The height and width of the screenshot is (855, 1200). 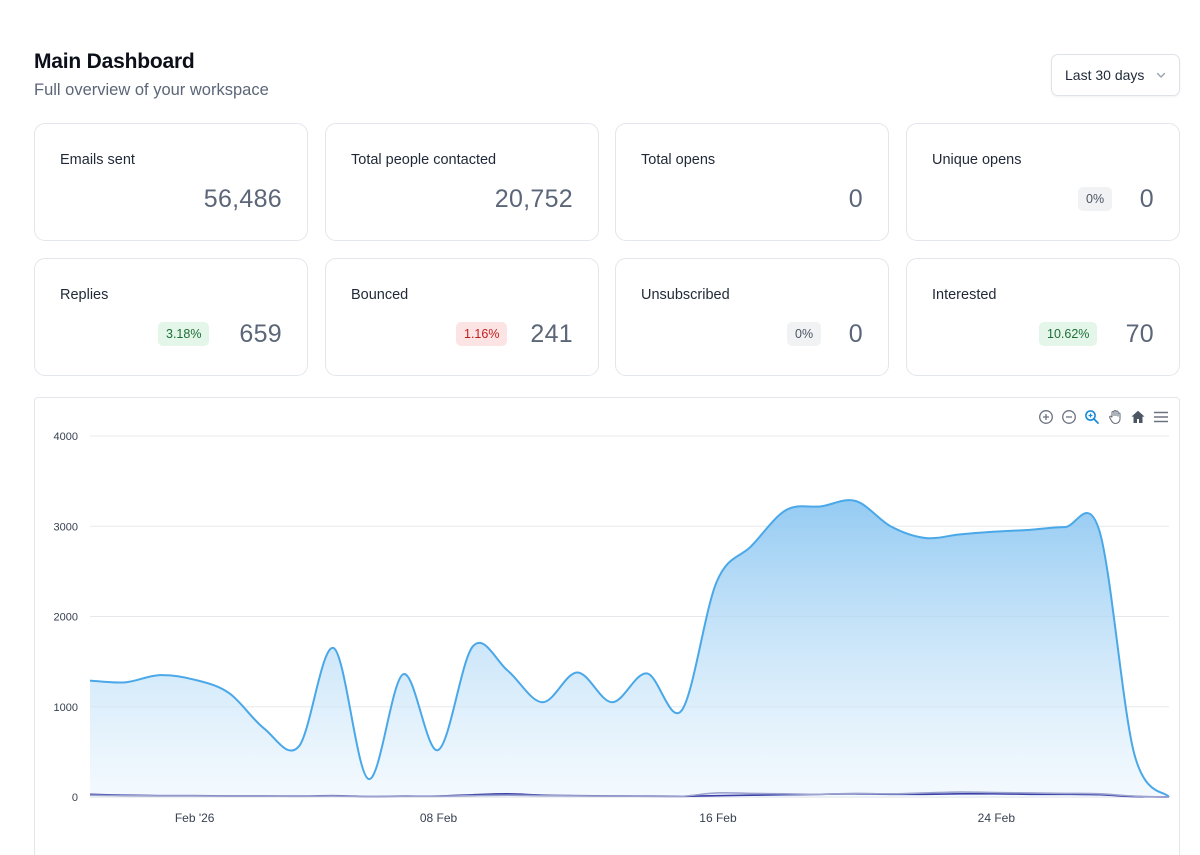 What do you see at coordinates (1043, 317) in the screenshot?
I see `stat-card-interested: Interested 10.62% 70` at bounding box center [1043, 317].